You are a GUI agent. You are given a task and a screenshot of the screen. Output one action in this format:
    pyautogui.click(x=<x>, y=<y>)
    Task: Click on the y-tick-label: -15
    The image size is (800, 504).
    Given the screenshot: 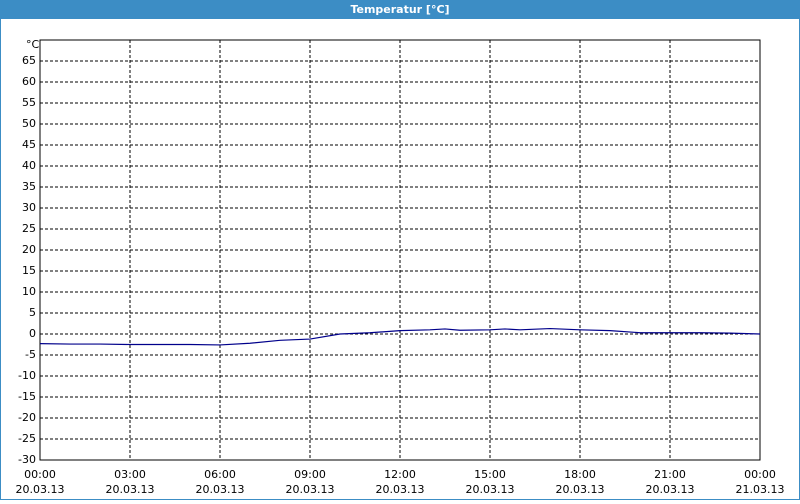 What is the action you would take?
    pyautogui.click(x=27, y=396)
    